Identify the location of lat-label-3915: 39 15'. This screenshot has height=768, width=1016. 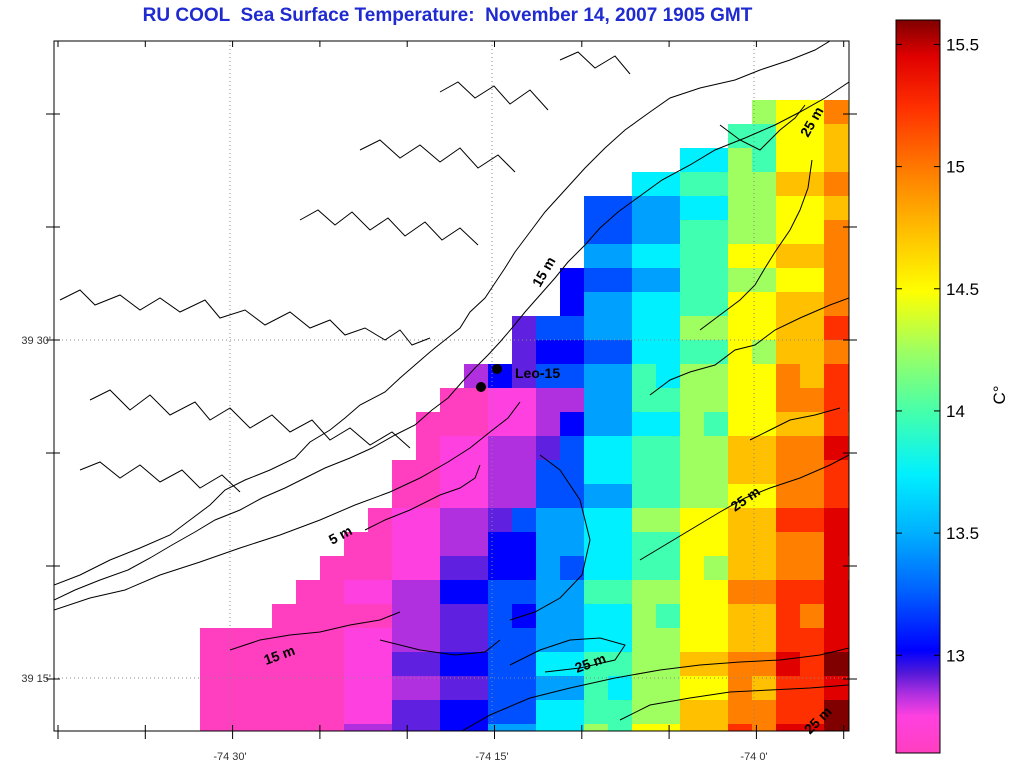
(36, 679).